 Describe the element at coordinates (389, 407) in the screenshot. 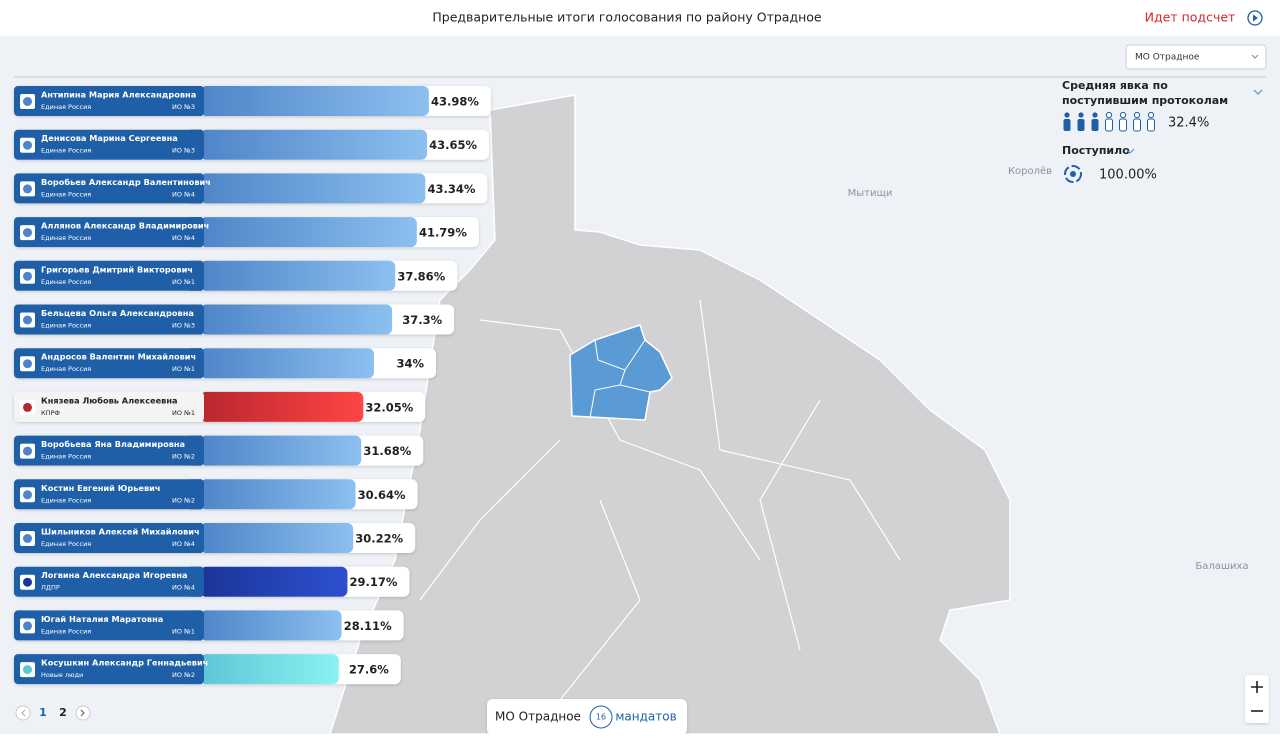

I see `value-label: 32.05%` at that location.